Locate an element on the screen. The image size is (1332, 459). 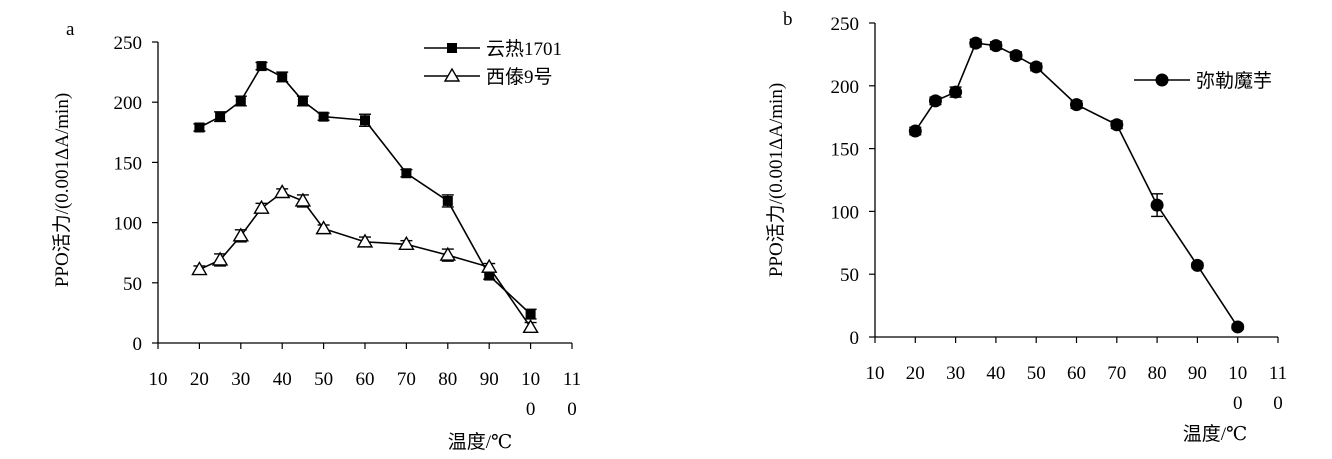
series-line is located at coordinates (365, 190).